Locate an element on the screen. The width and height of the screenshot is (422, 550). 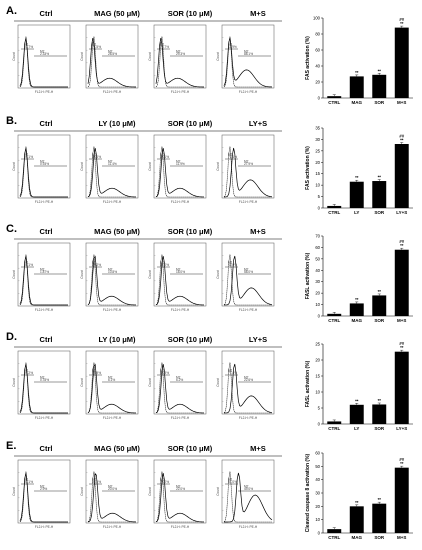
y-tick-label: 0 is located at coordinates (319, 533).